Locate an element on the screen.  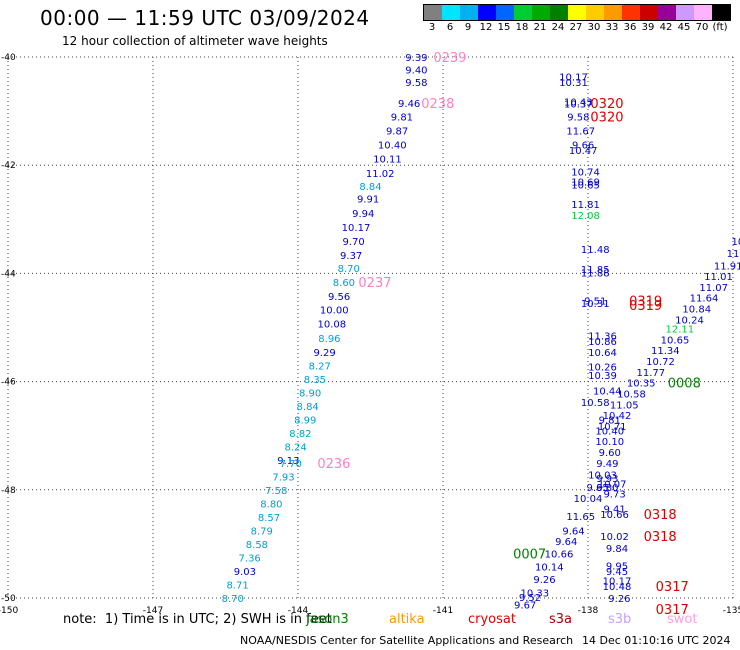
lat-tick-label: -50 is located at coordinates (8, 599).